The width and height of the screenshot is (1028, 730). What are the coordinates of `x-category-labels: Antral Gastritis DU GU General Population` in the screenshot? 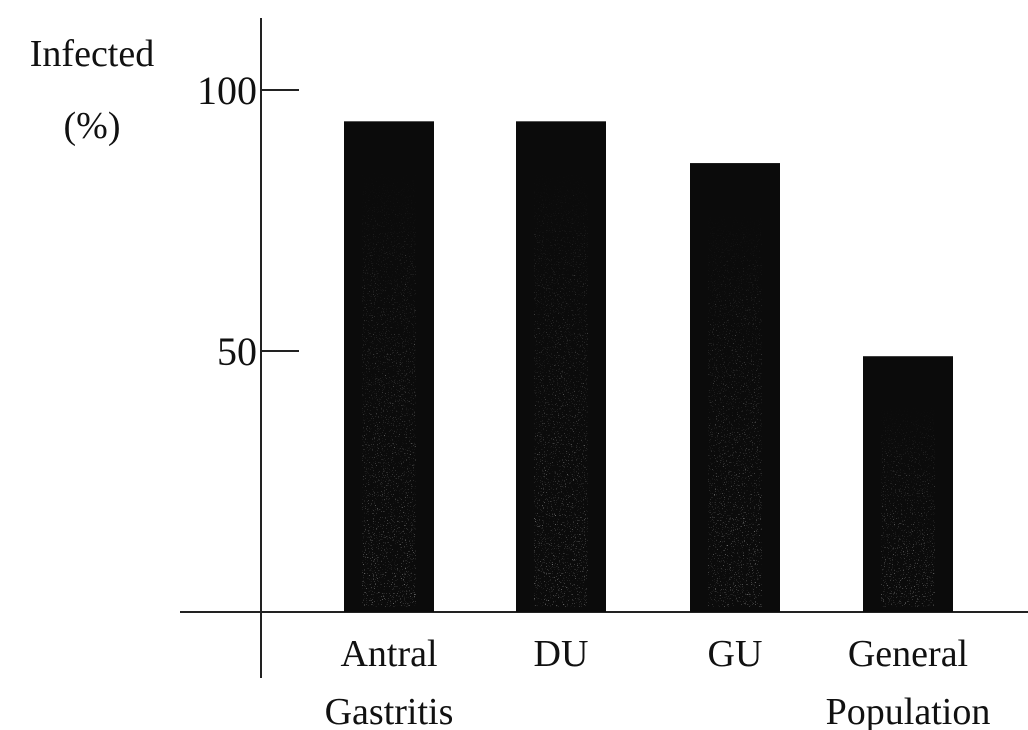 It's located at (658, 681).